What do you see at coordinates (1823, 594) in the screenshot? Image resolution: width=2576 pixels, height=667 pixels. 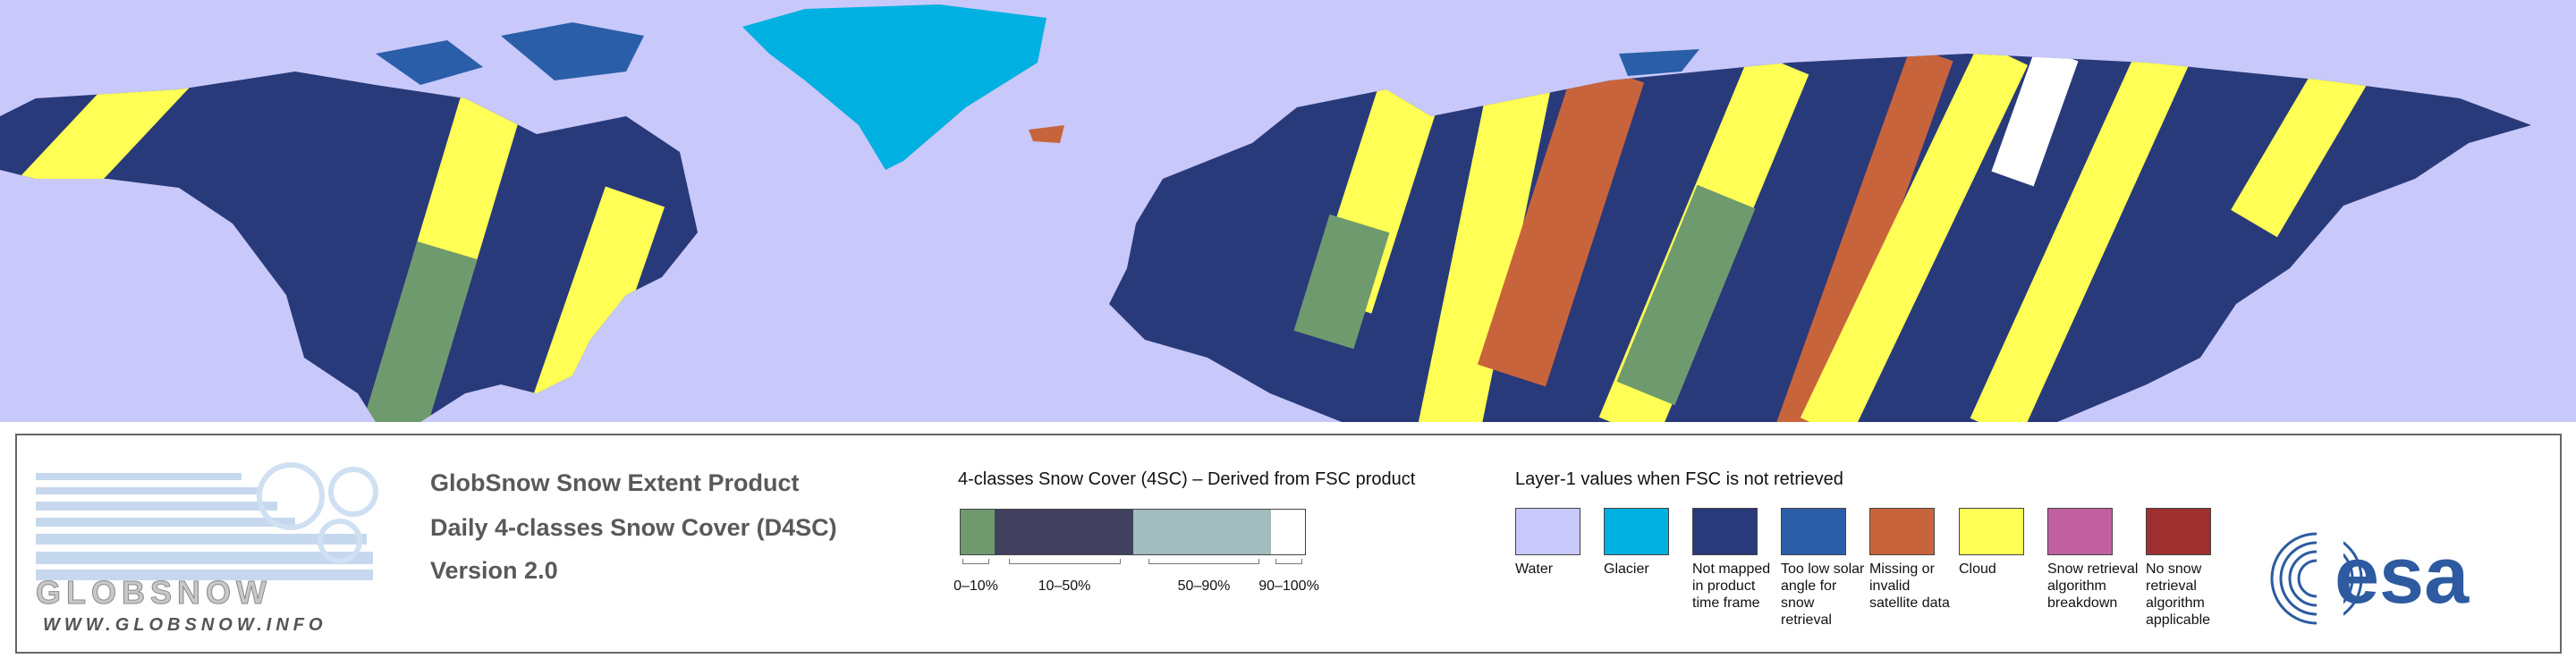 I see `layer1-label: Too low solar angle for snow retrieval` at bounding box center [1823, 594].